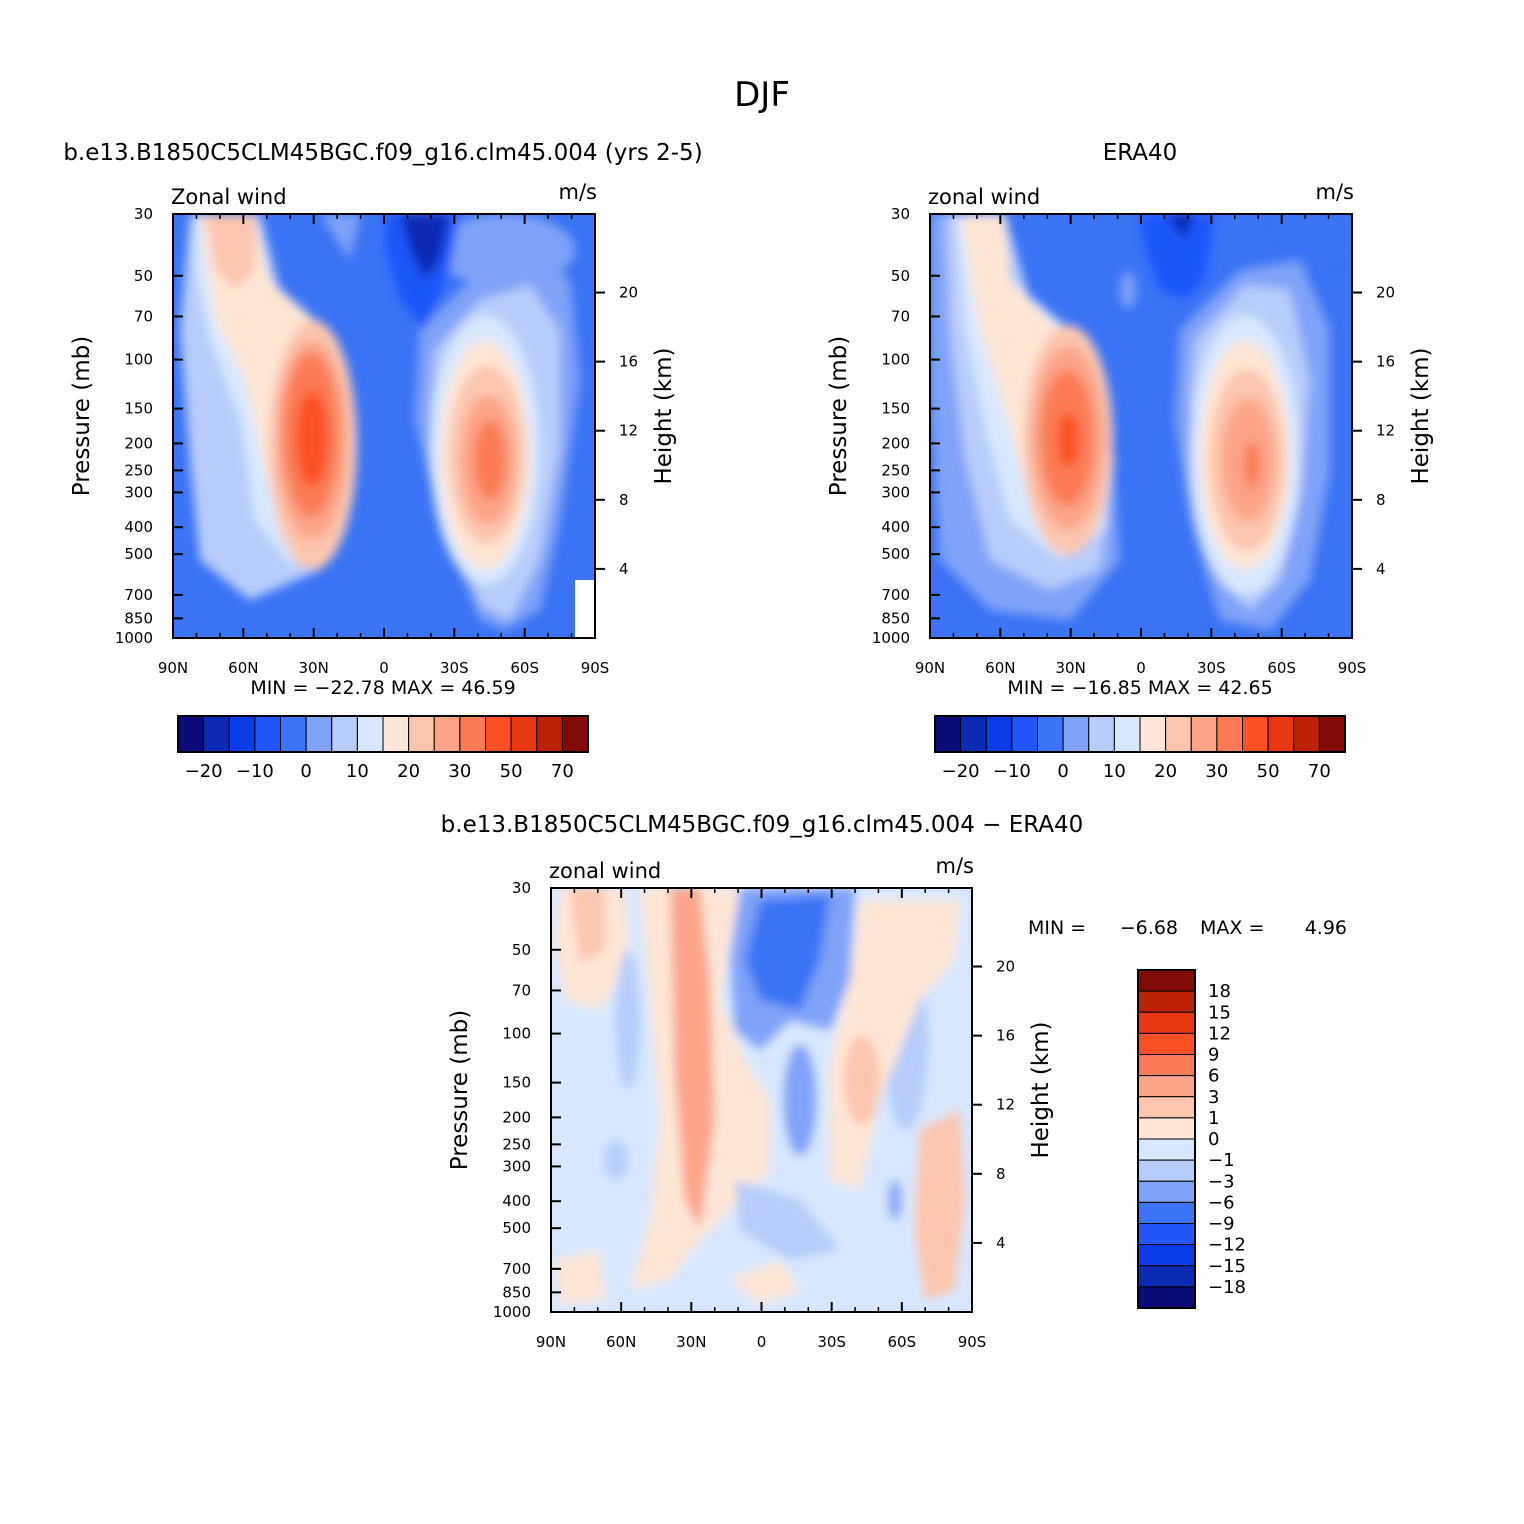 This screenshot has width=1524, height=1524. I want to click on panel-model-colorbar: −20 −10 0 10 20 30 50 70, so click(383, 748).